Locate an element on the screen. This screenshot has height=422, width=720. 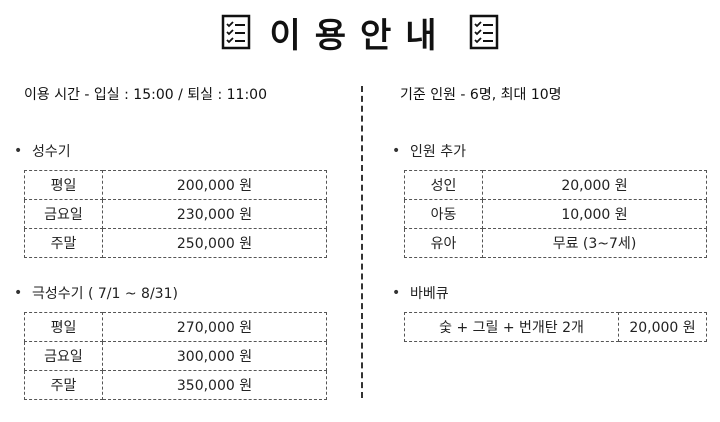
peak-price-table: 평일 200,000 원 금요일 230,000 원 주말 250,000 원 is located at coordinates (175, 214).